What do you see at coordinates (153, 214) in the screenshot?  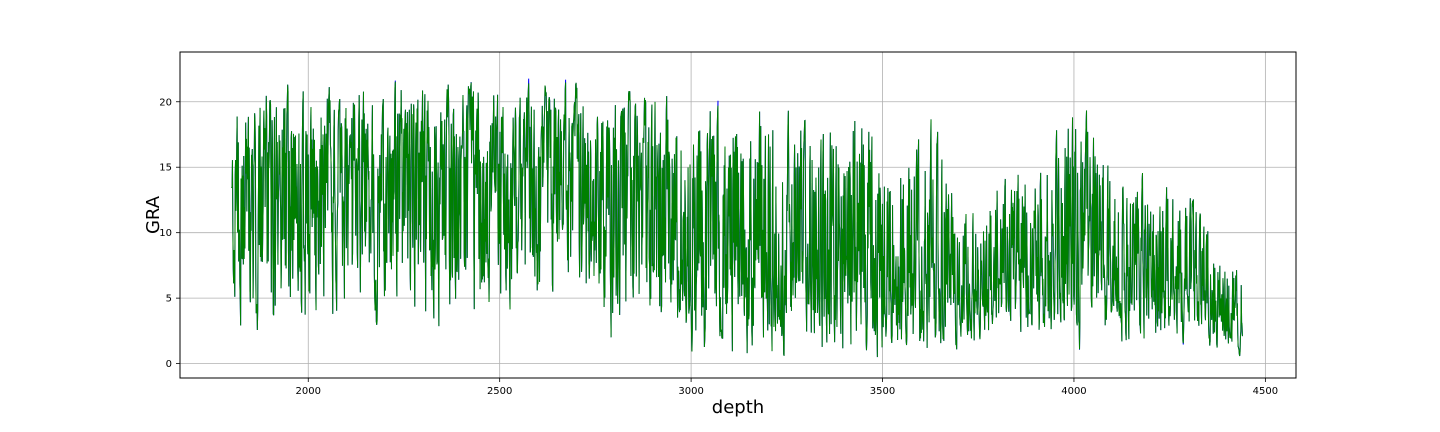 I see `y-axis-title: GRA` at bounding box center [153, 214].